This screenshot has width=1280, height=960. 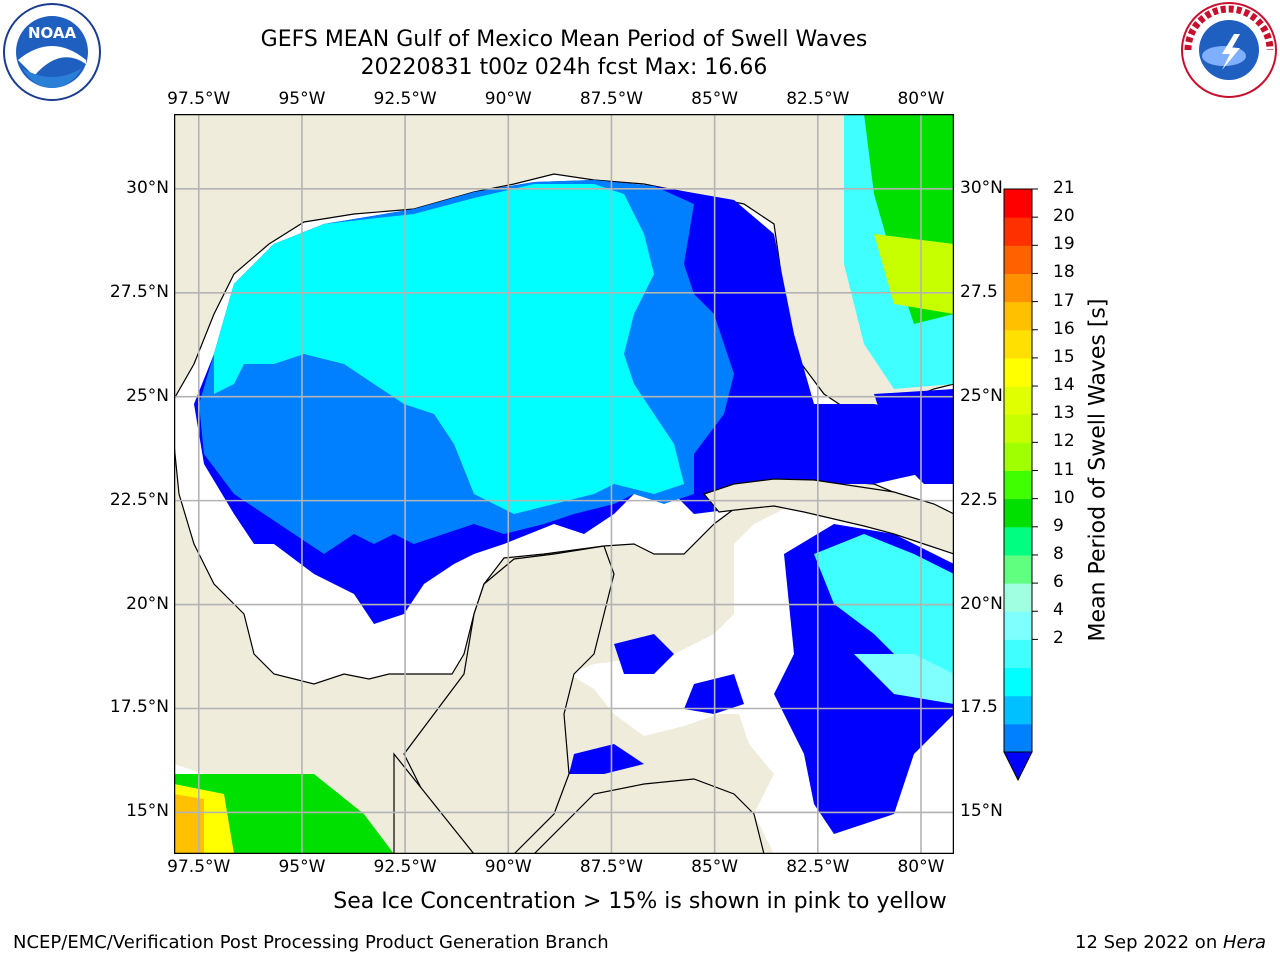 What do you see at coordinates (979, 499) in the screenshot?
I see `lat-tick-label: 22.5` at bounding box center [979, 499].